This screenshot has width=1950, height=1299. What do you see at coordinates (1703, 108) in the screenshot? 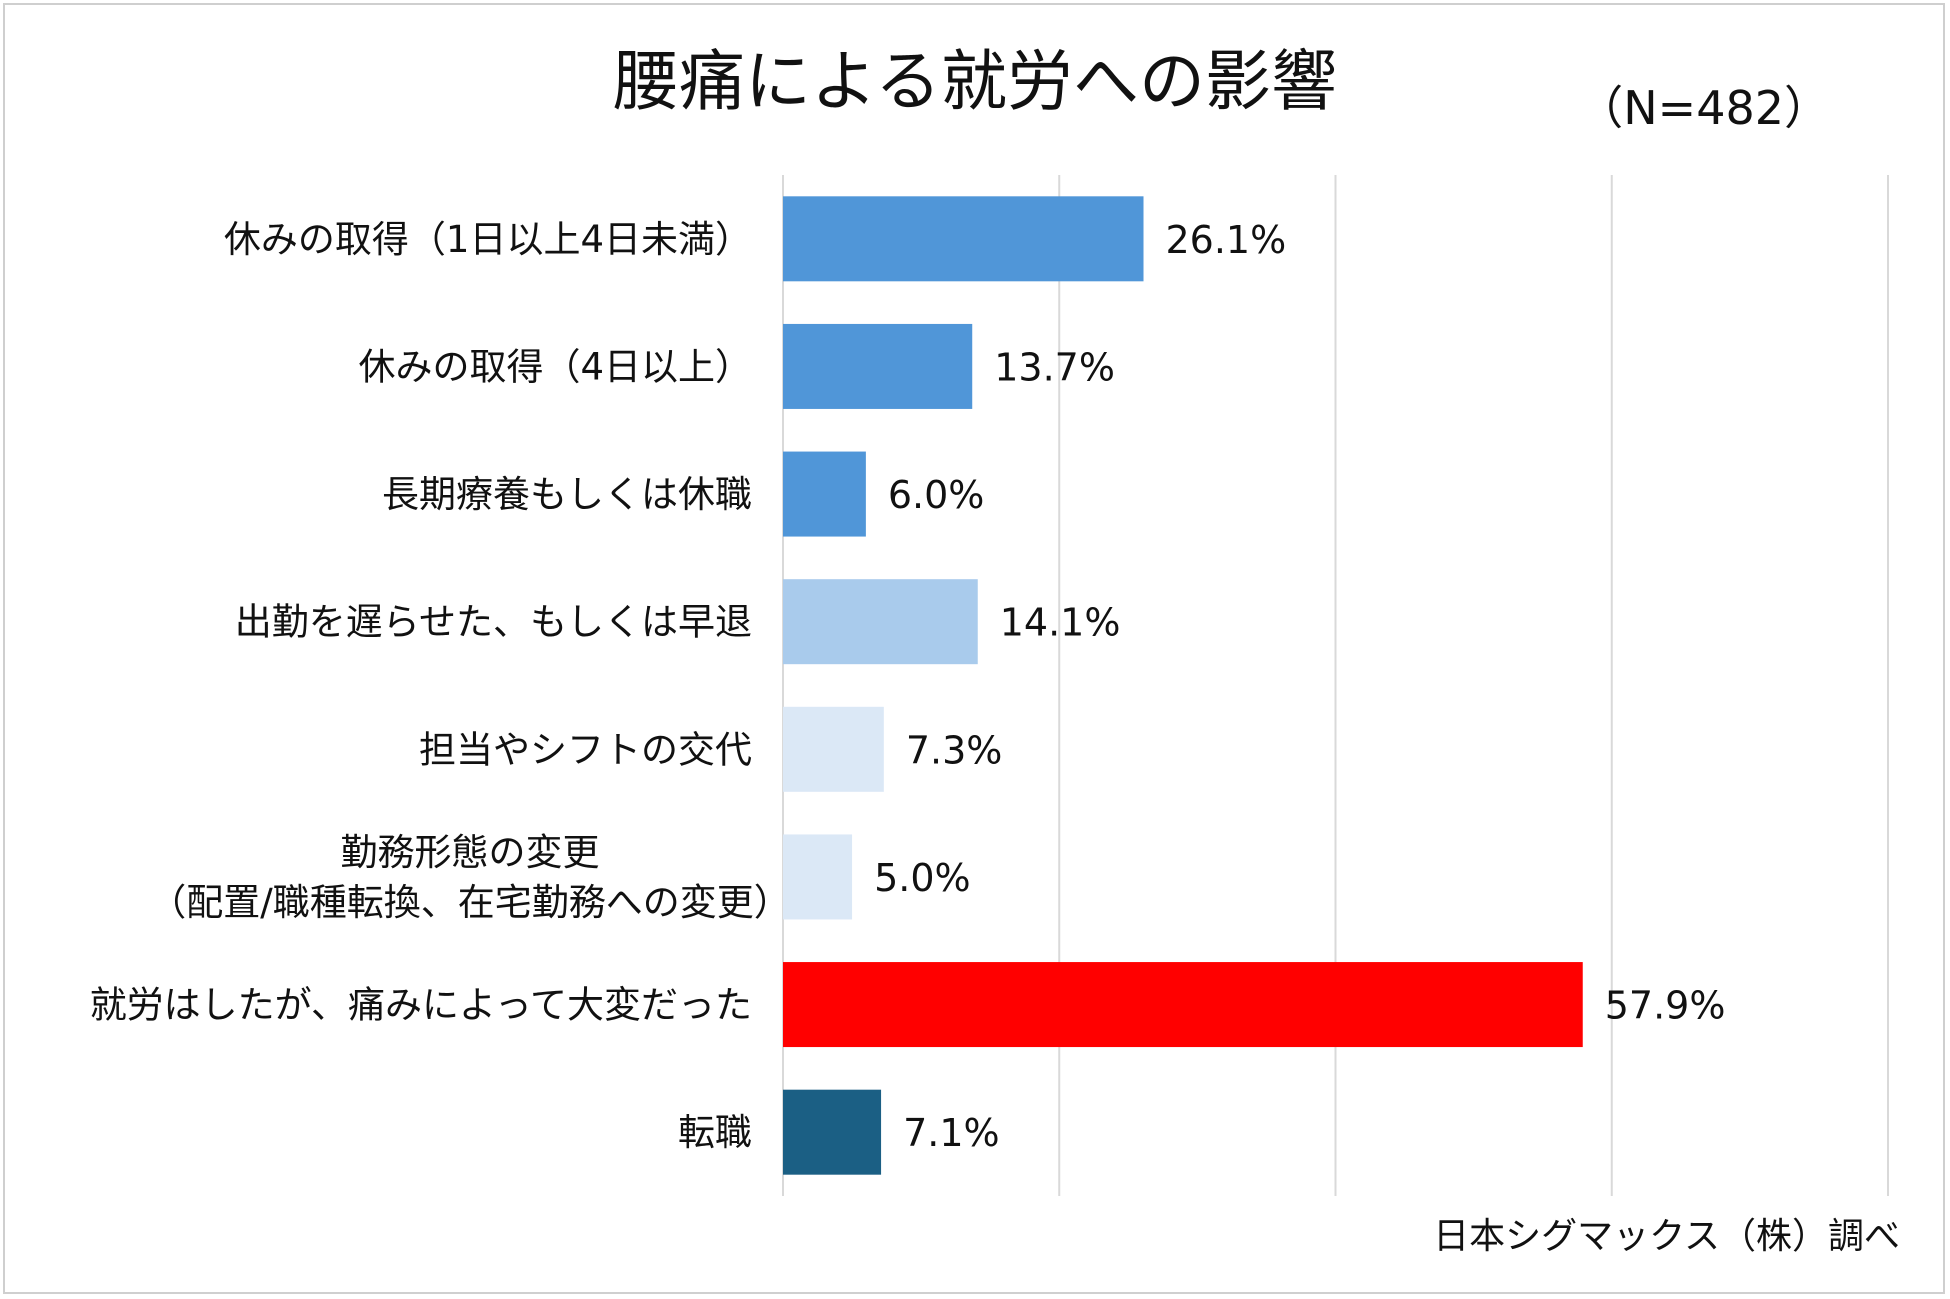
I see `sample-size-note: （N=482）` at bounding box center [1703, 108].